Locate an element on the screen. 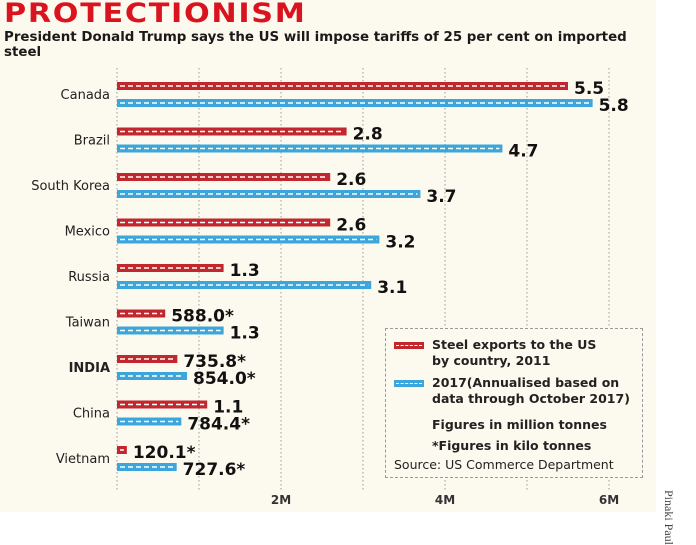 The width and height of the screenshot is (696, 545). category-label-brazil: Brazil is located at coordinates (92, 141).